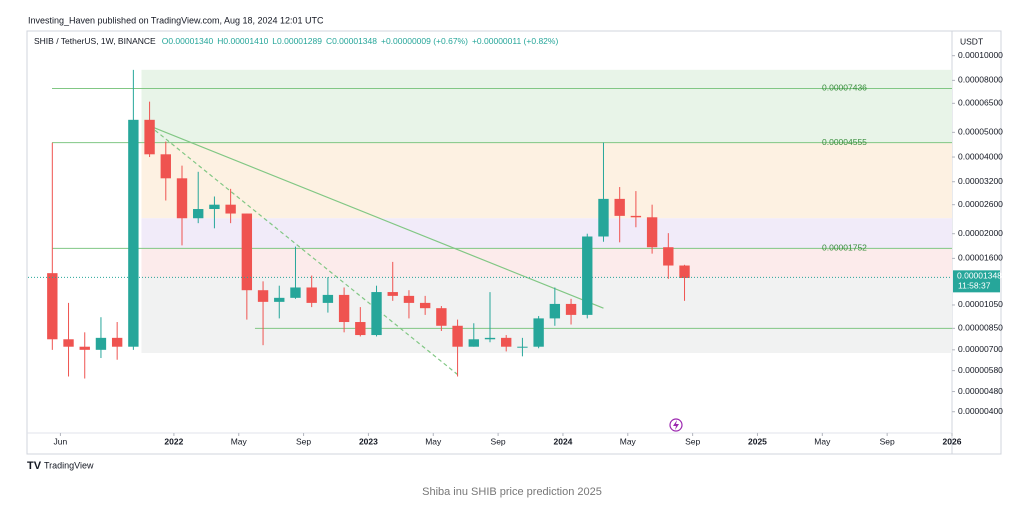 Image resolution: width=1024 pixels, height=515 pixels. What do you see at coordinates (980, 132) in the screenshot?
I see `y-tick-label: 0.00005000` at bounding box center [980, 132].